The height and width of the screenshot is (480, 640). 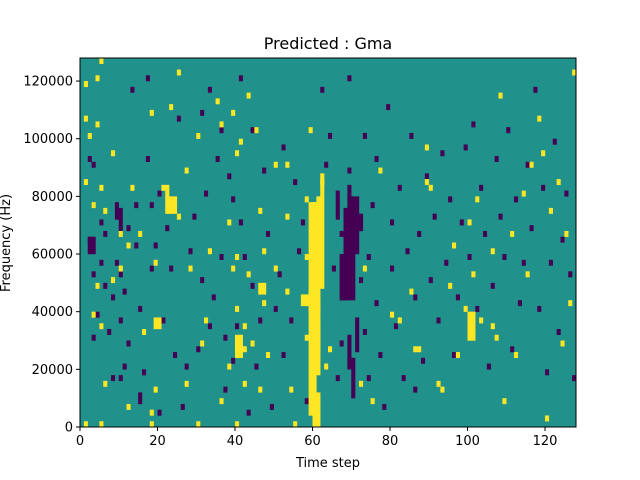 I want to click on y-tick-label: 0, so click(x=69, y=428).